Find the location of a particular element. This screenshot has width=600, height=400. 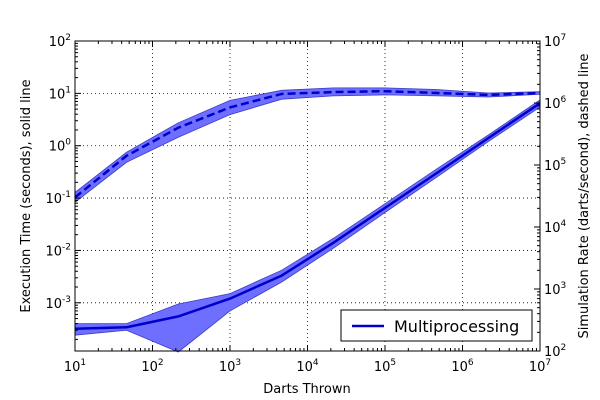

legend-label-multiprocessing: Multiprocessing is located at coordinates (456, 326).